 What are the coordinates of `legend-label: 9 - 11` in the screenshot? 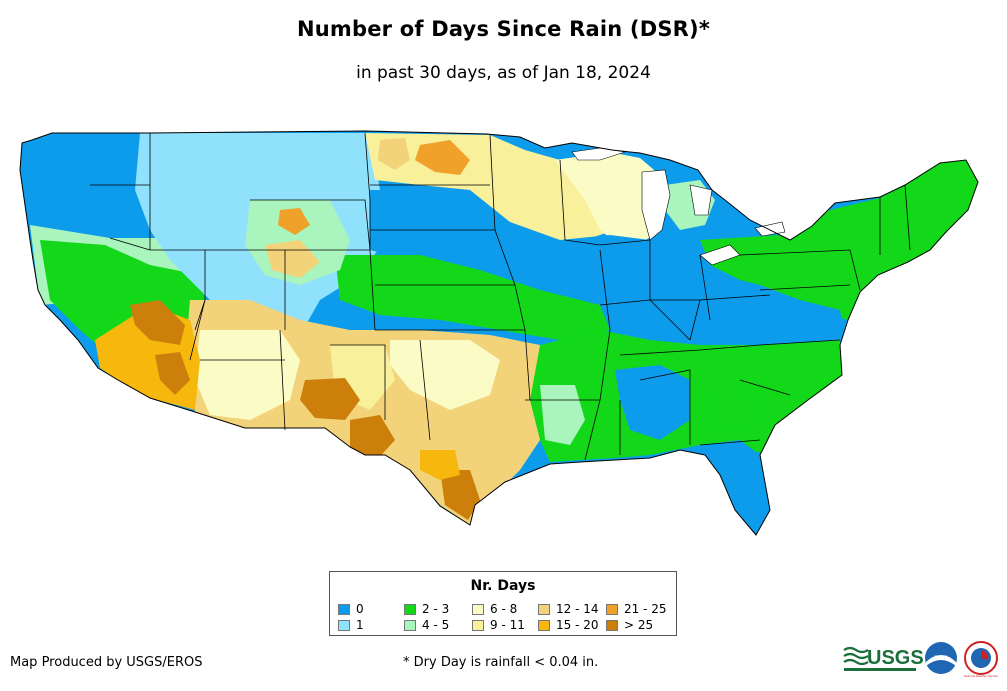 It's located at (507, 625).